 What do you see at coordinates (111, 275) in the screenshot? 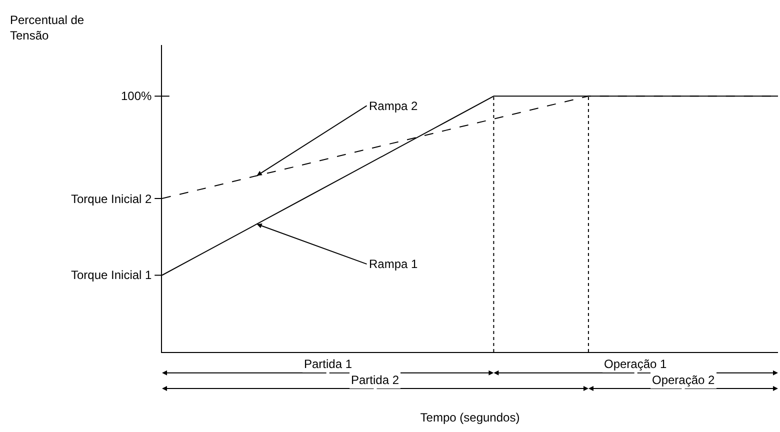
I see `text: Torque Inicial 1` at bounding box center [111, 275].